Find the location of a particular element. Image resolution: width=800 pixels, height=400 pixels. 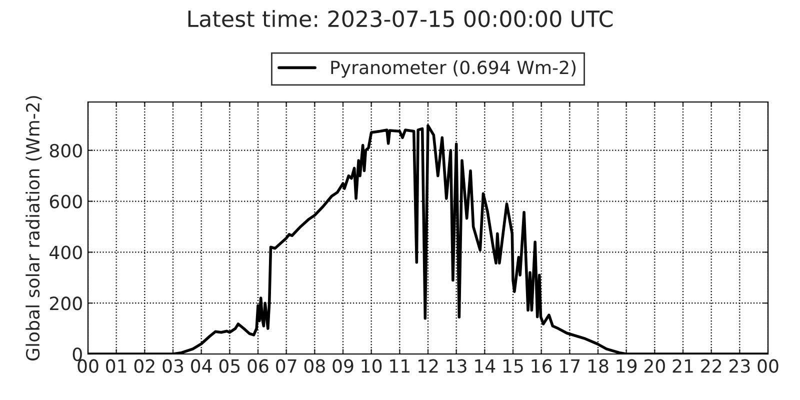

x-tick-label: 15 is located at coordinates (513, 366).